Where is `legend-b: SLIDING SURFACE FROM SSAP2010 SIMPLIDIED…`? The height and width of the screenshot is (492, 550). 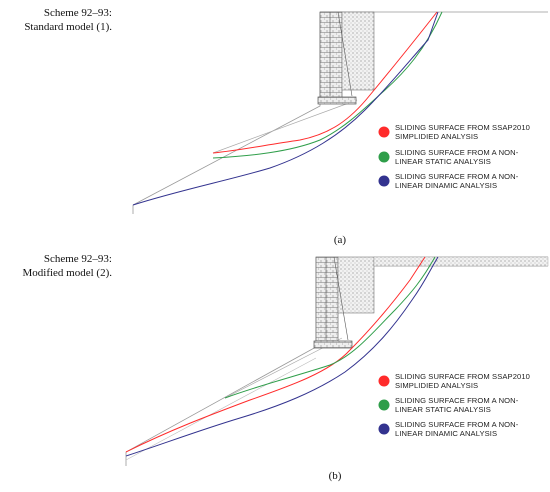
legend-b: SLIDING SURFACE FROM SSAP2010 SIMPLIDIED… is located at coordinates (454, 405).